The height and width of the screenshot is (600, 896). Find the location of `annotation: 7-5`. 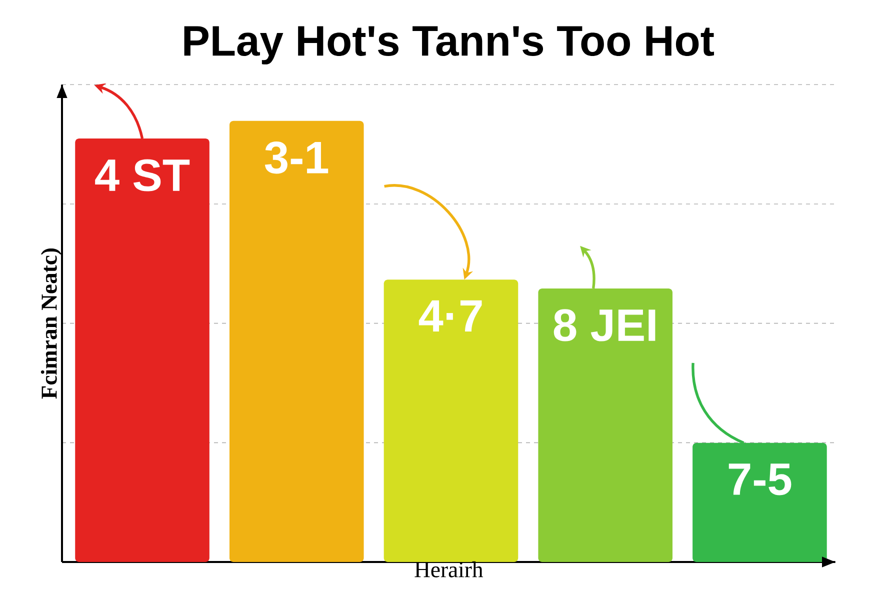

annotation: 7-5 is located at coordinates (760, 480).